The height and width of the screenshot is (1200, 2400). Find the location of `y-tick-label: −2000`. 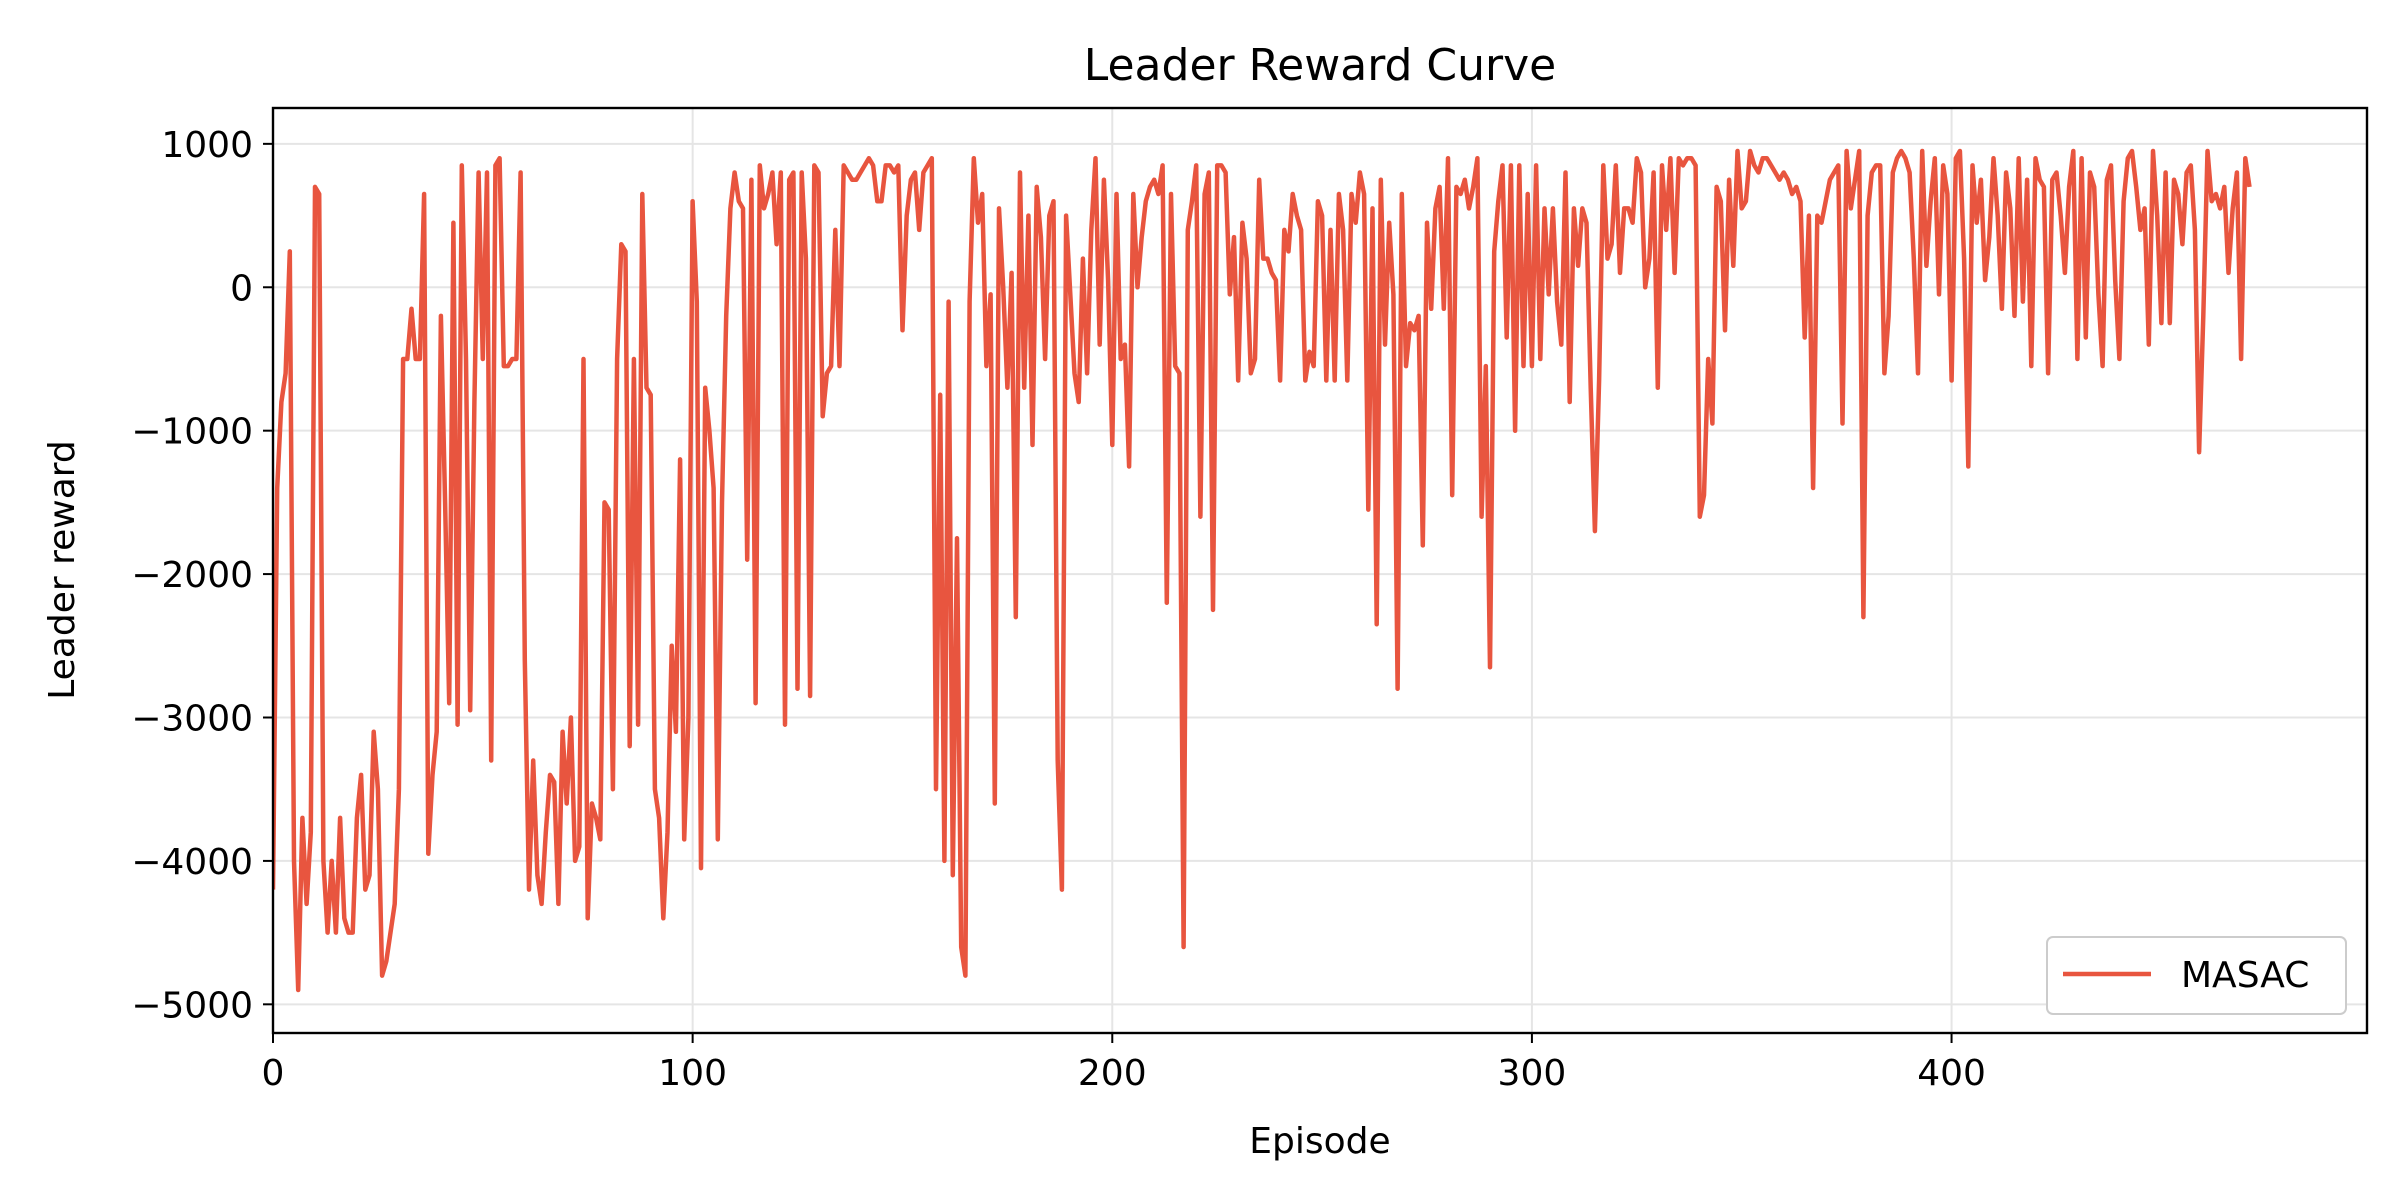

y-tick-label: −2000 is located at coordinates (192, 575).